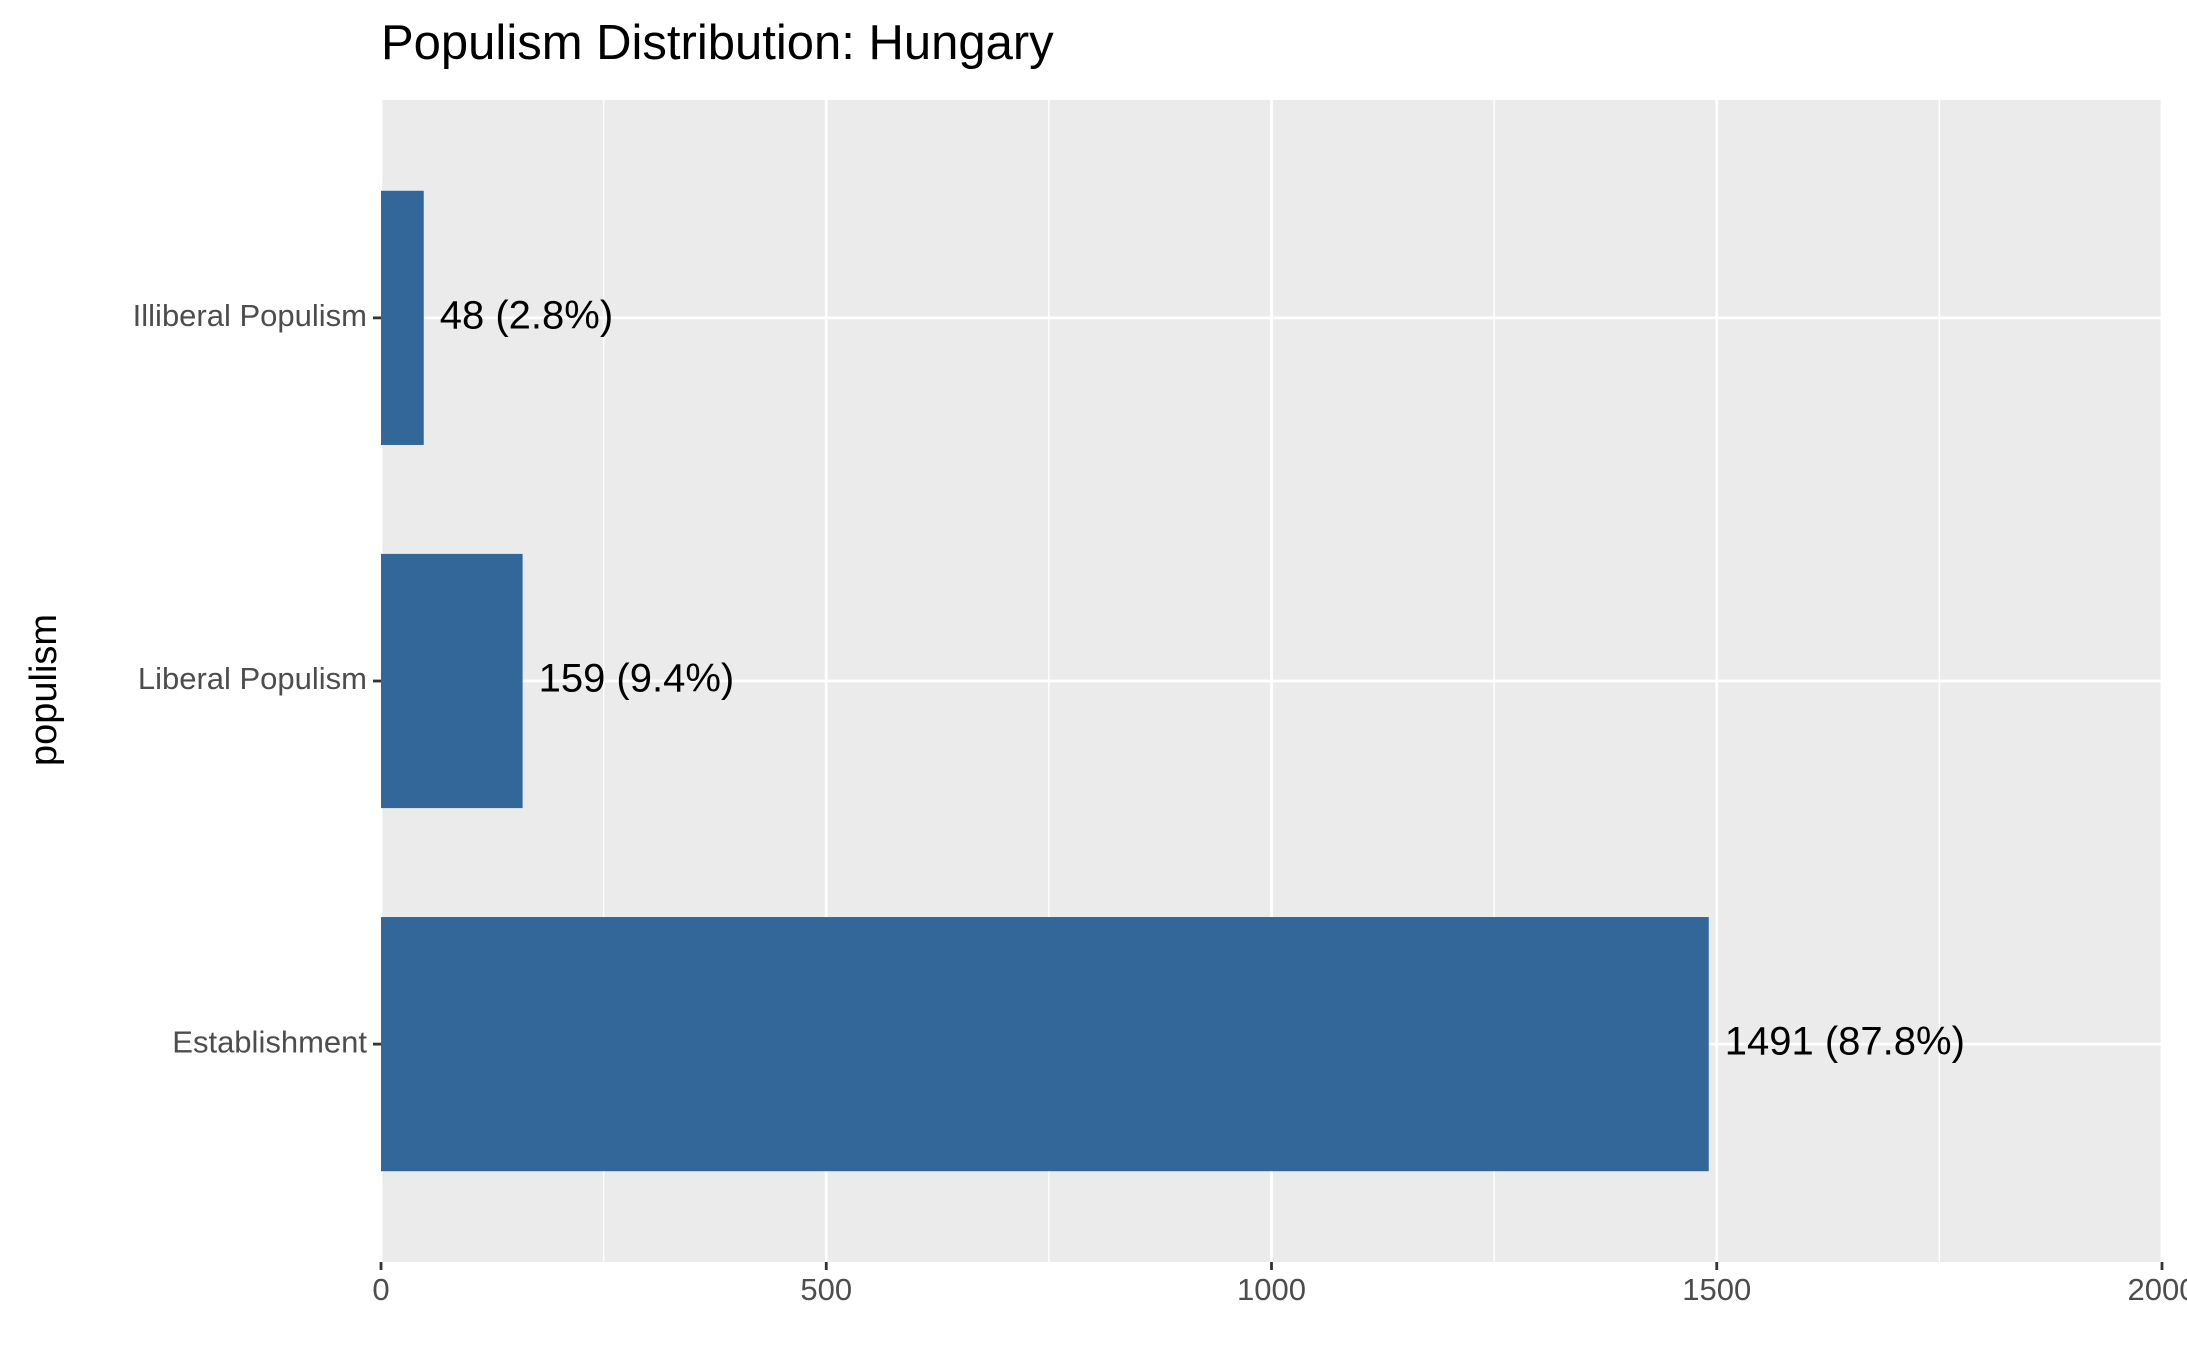 Image resolution: width=2187 pixels, height=1350 pixels. I want to click on x-tick-label: 1000, so click(1271, 1289).